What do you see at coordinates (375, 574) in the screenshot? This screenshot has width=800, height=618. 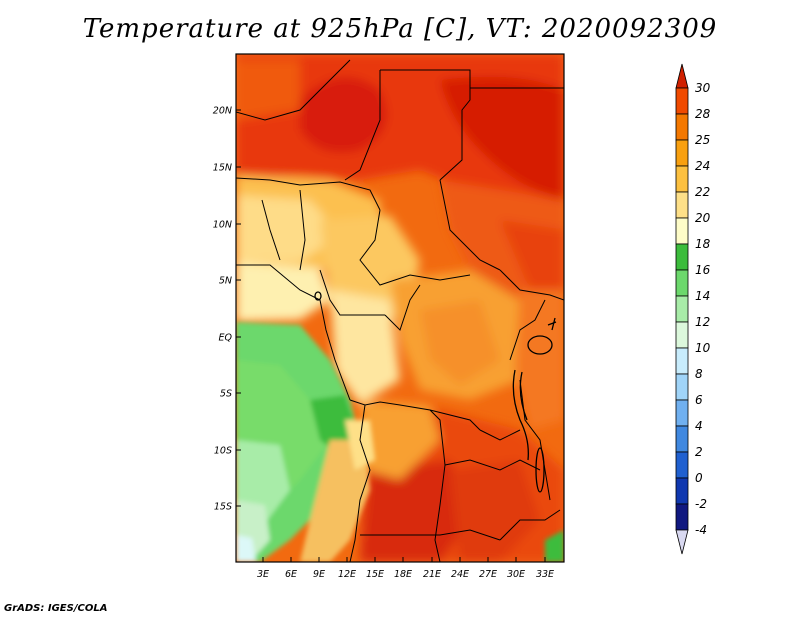 I see `lon-label: 15E` at bounding box center [375, 574].